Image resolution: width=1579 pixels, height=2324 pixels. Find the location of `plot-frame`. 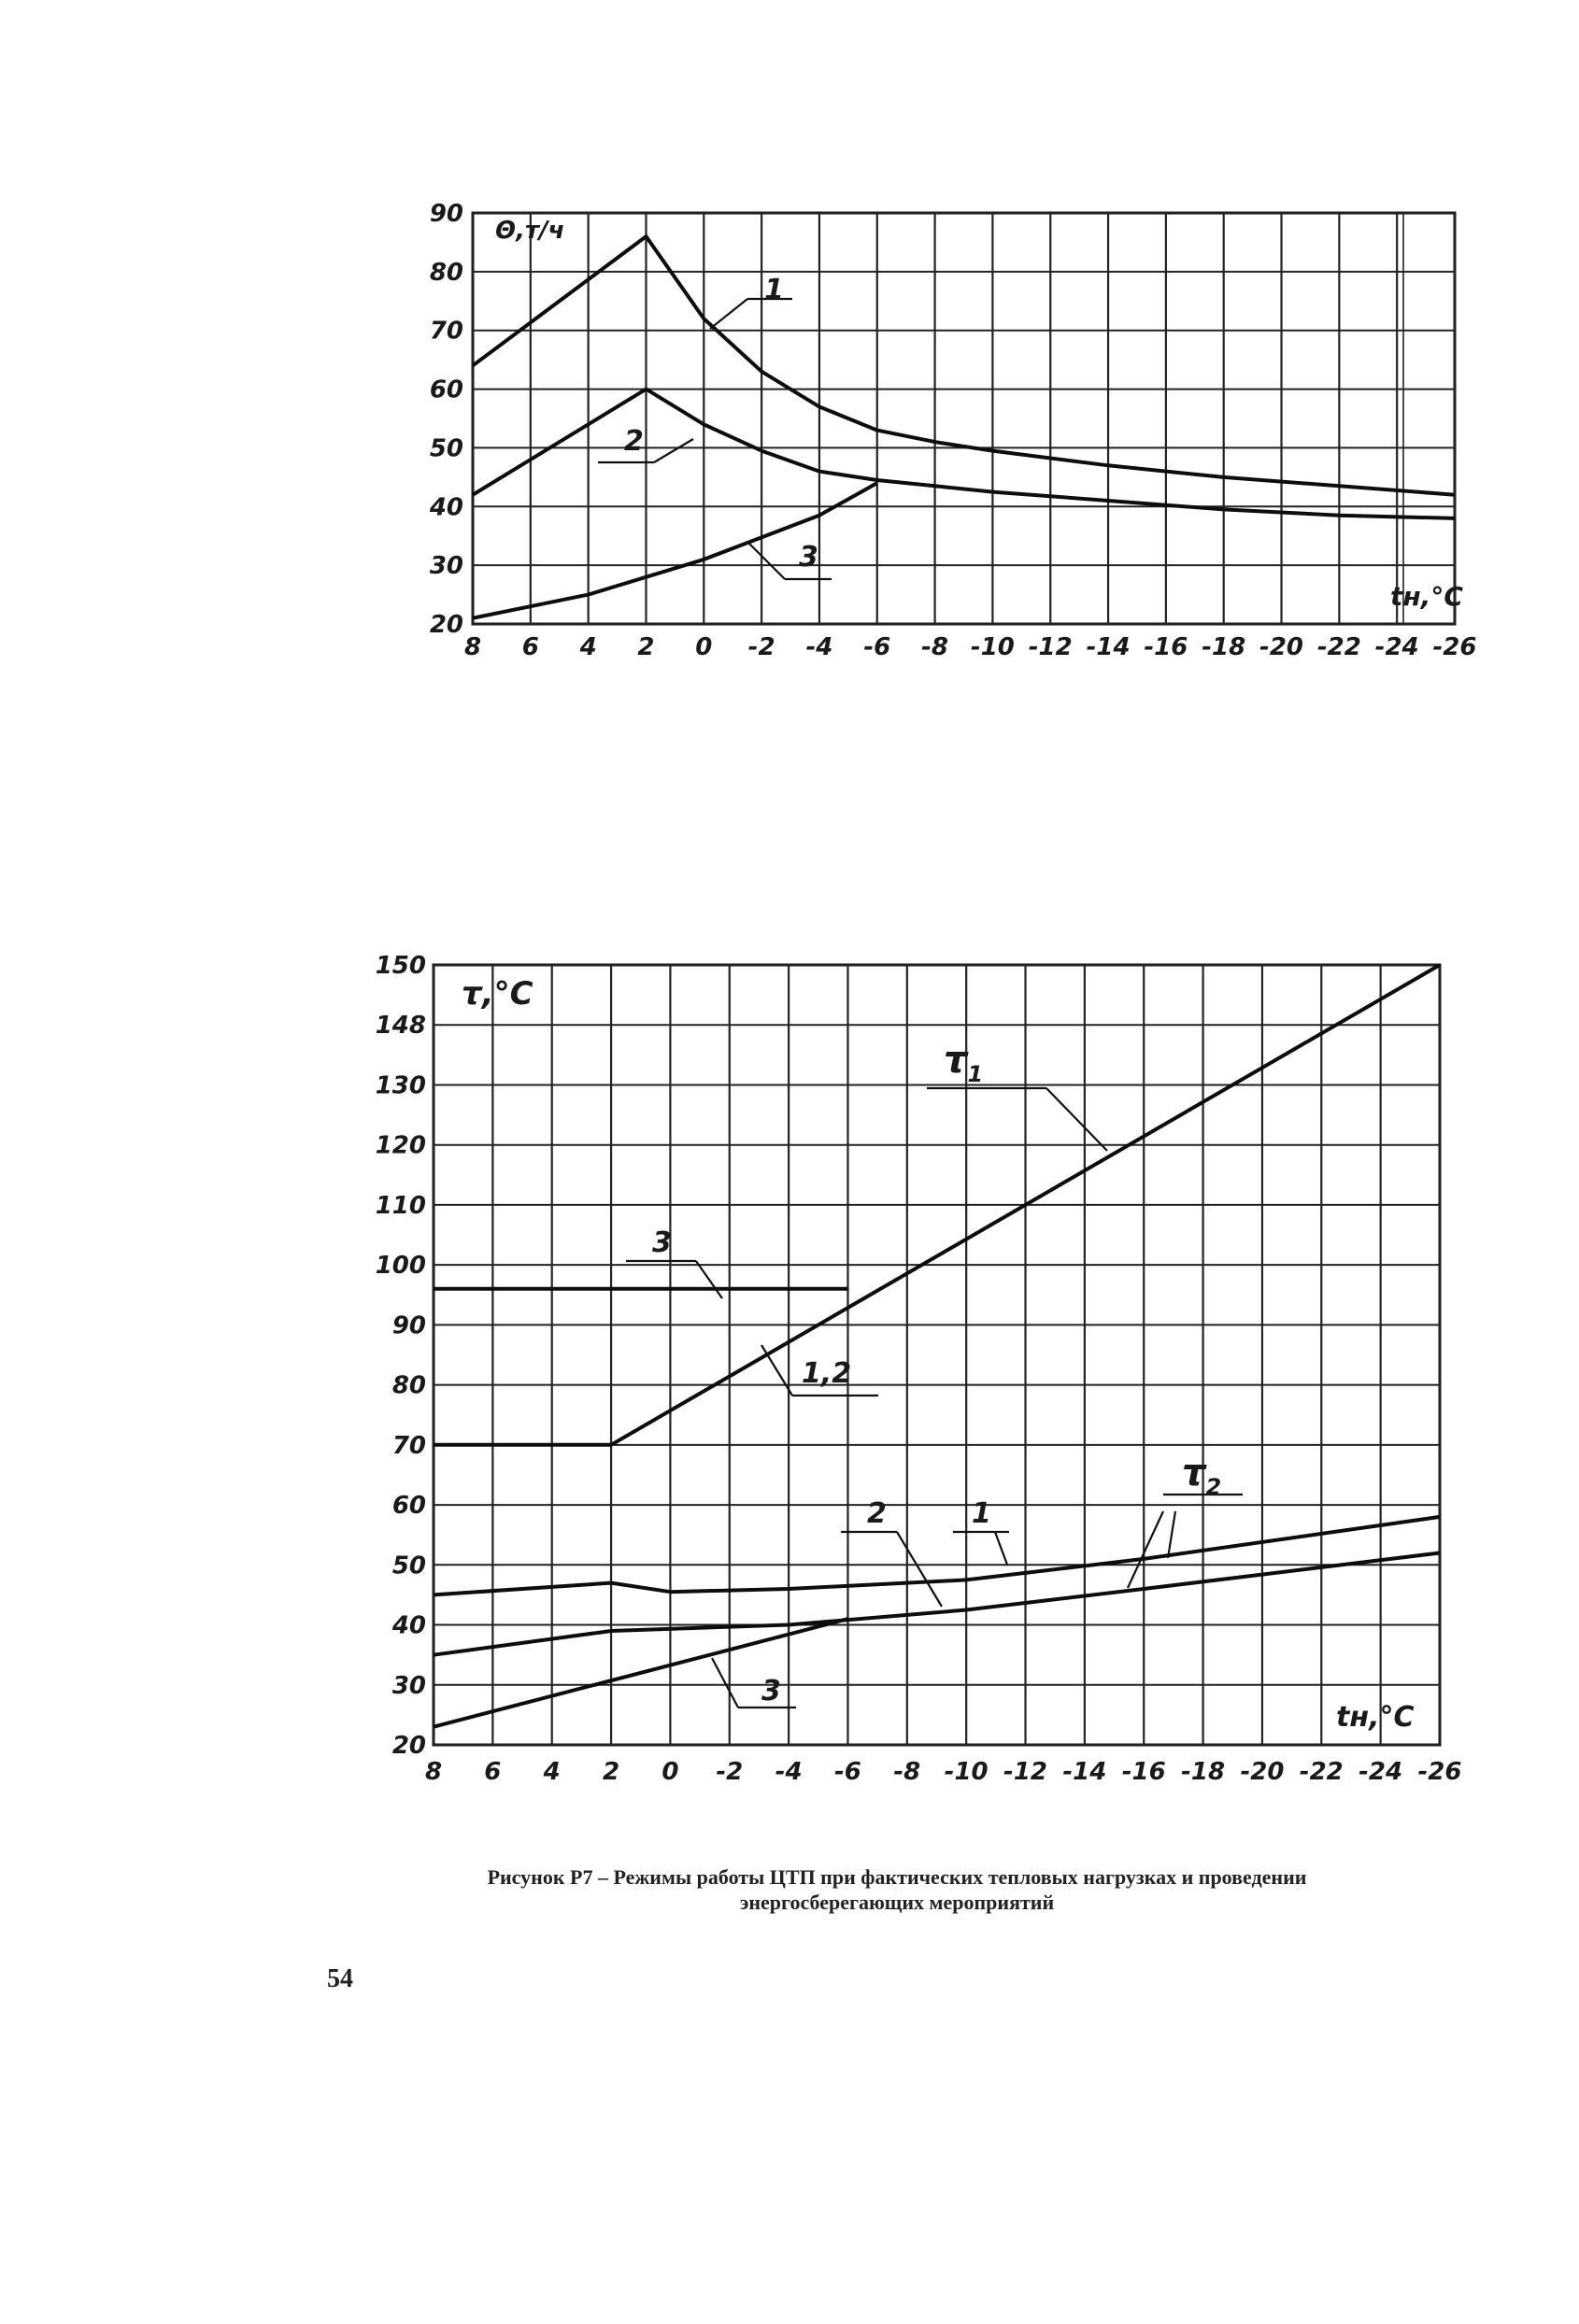

plot-frame is located at coordinates (964, 418).